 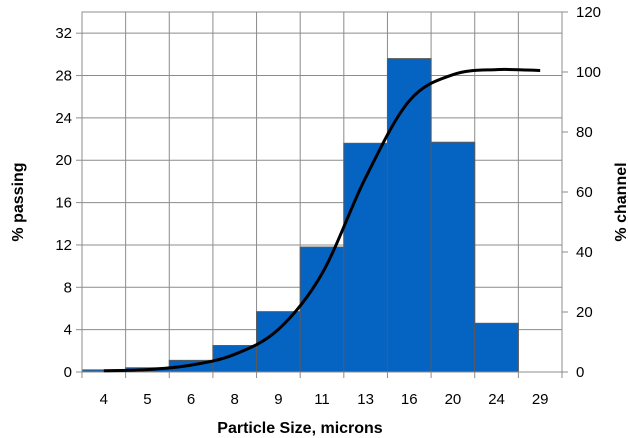 I want to click on y-tick-label-20: 20, so click(x=63, y=160).